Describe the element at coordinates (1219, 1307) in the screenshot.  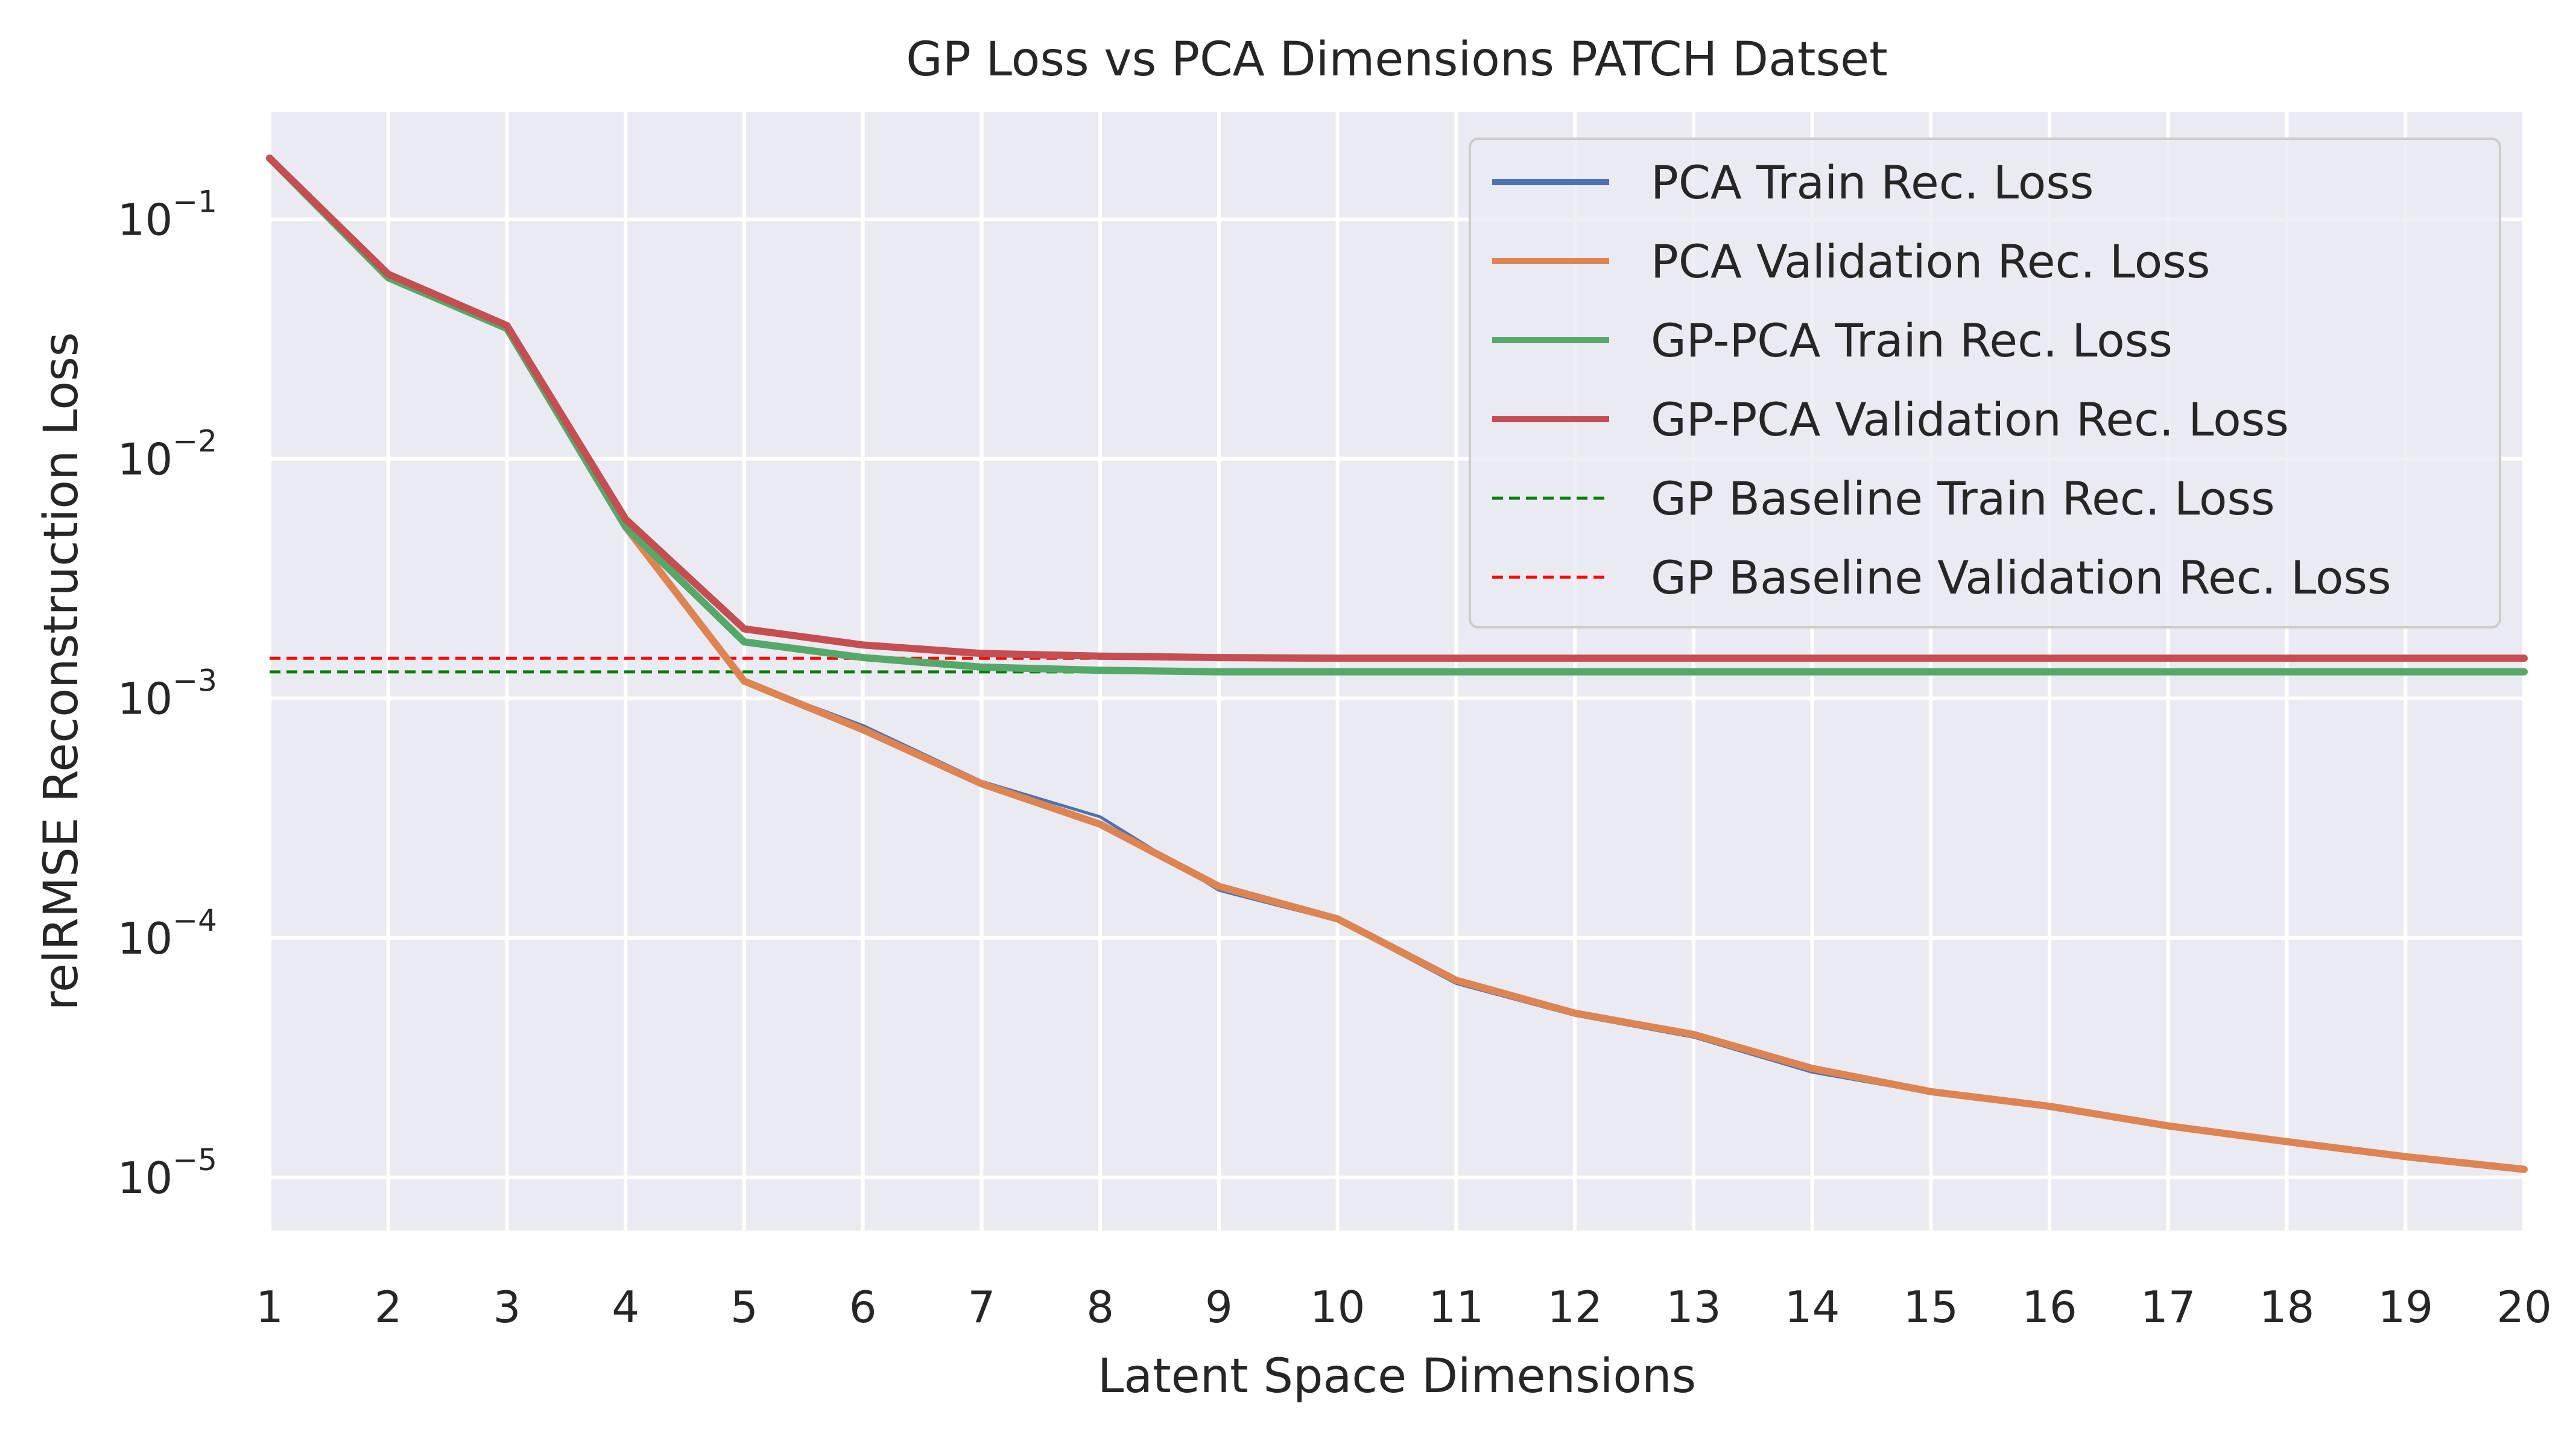
I see `x-tick-label: 9` at that location.